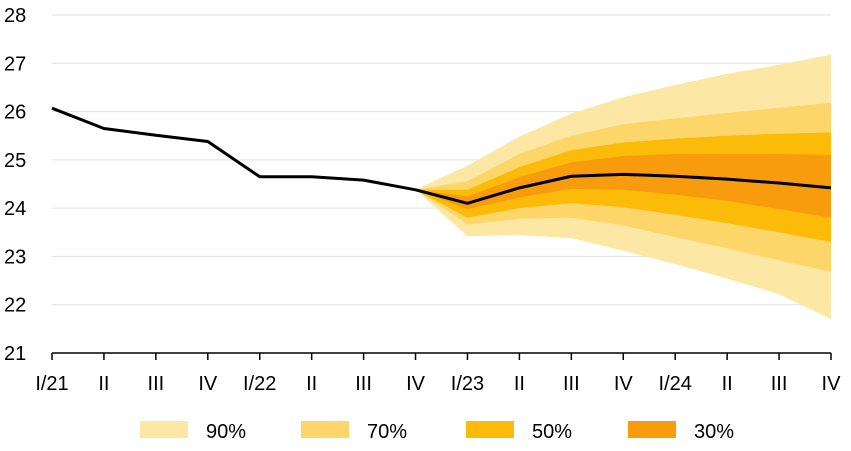  Describe the element at coordinates (15, 257) in the screenshot. I see `y-tick-label: 23` at that location.